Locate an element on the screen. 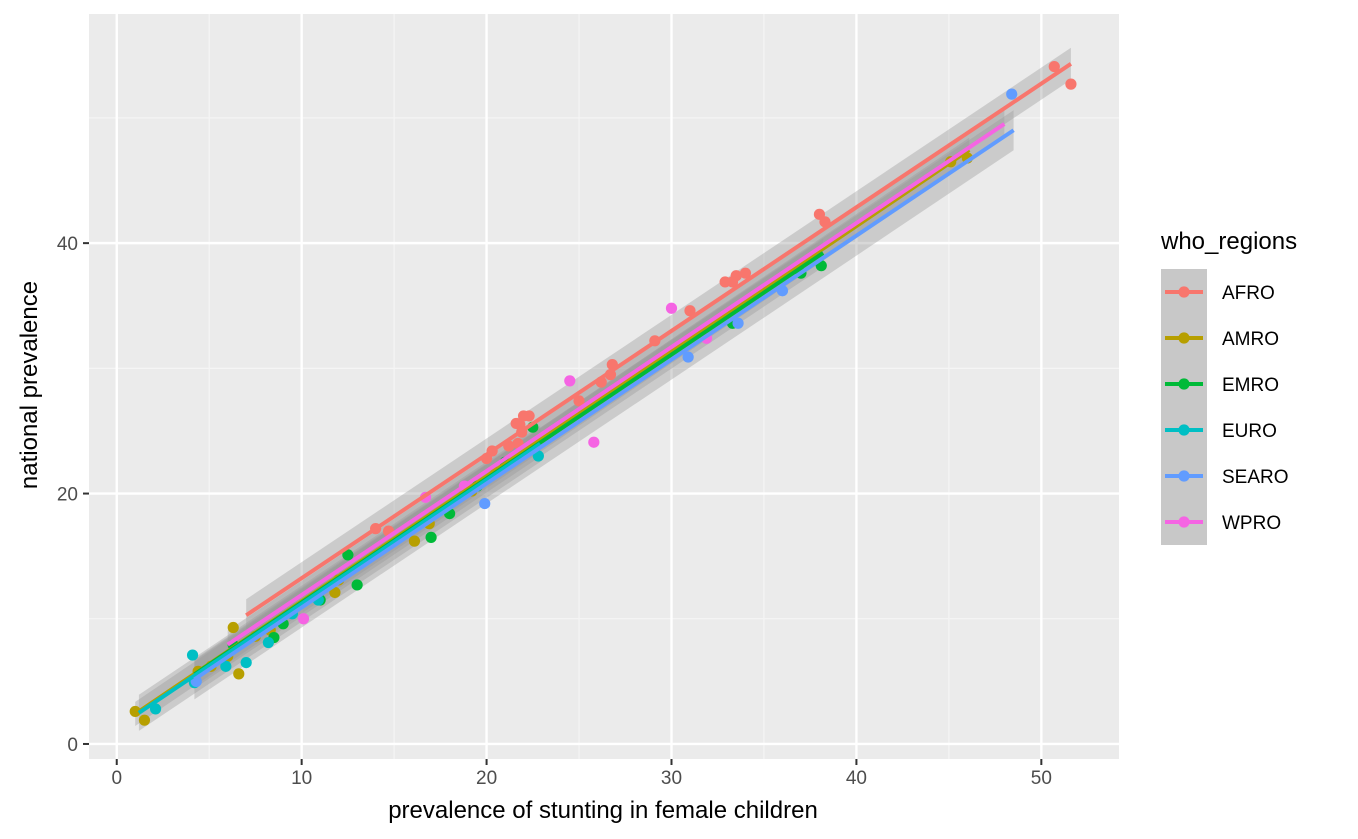  y-tick-label: 40 is located at coordinates (67, 244).